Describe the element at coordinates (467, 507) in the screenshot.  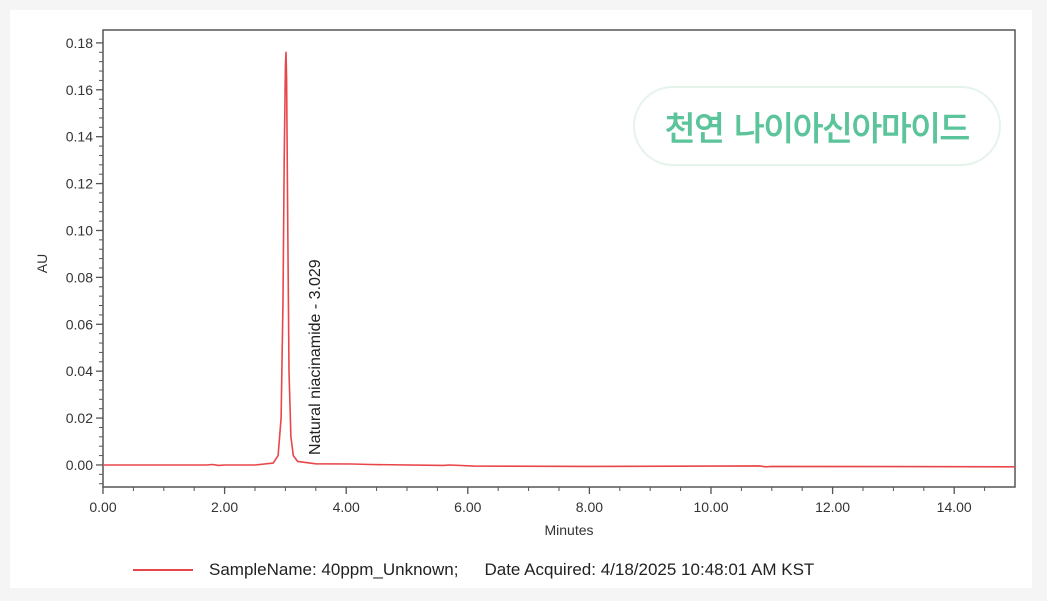
I see `x-tick-label: 6.00` at that location.